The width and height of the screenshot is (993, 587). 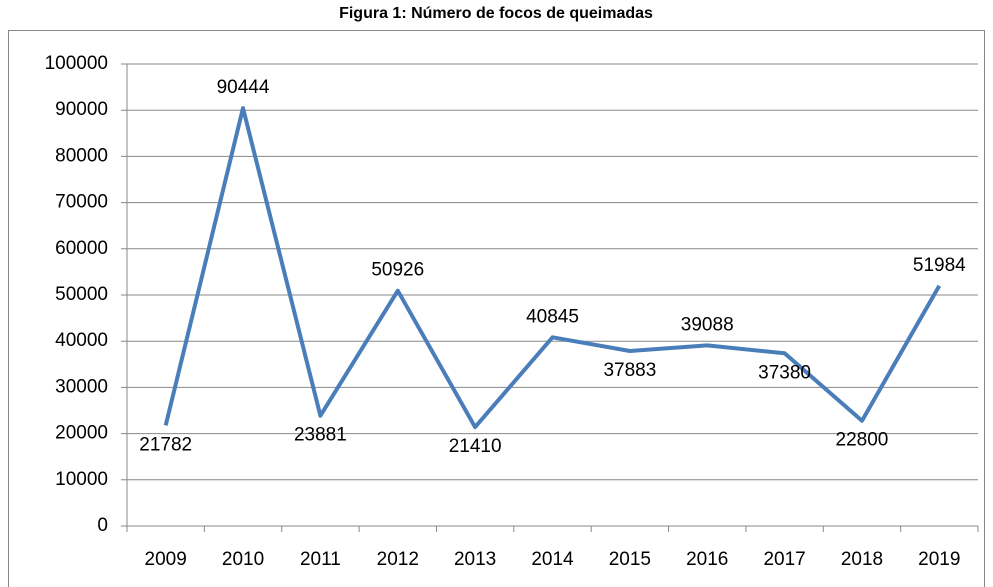 What do you see at coordinates (475, 446) in the screenshot?
I see `data-label: 21410` at bounding box center [475, 446].